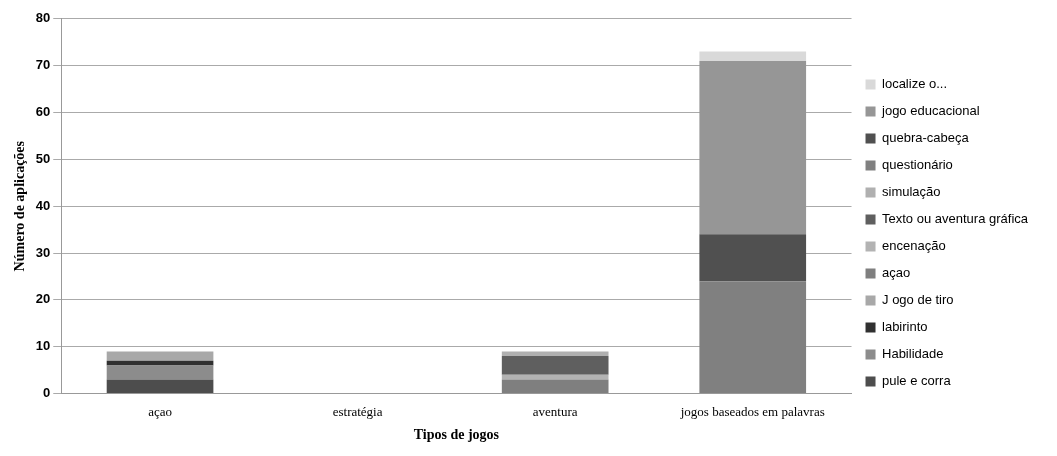  Describe the element at coordinates (43, 205) in the screenshot. I see `y-tick-label: 40` at that location.